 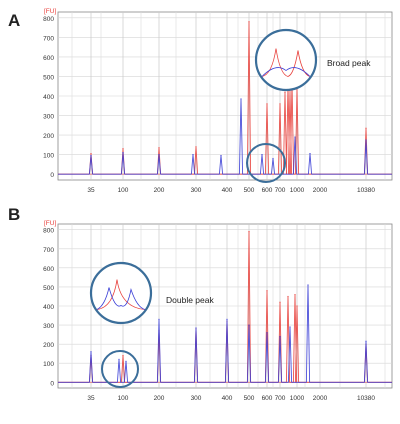 I want to click on zoom-inset-circle, so click(x=286, y=60).